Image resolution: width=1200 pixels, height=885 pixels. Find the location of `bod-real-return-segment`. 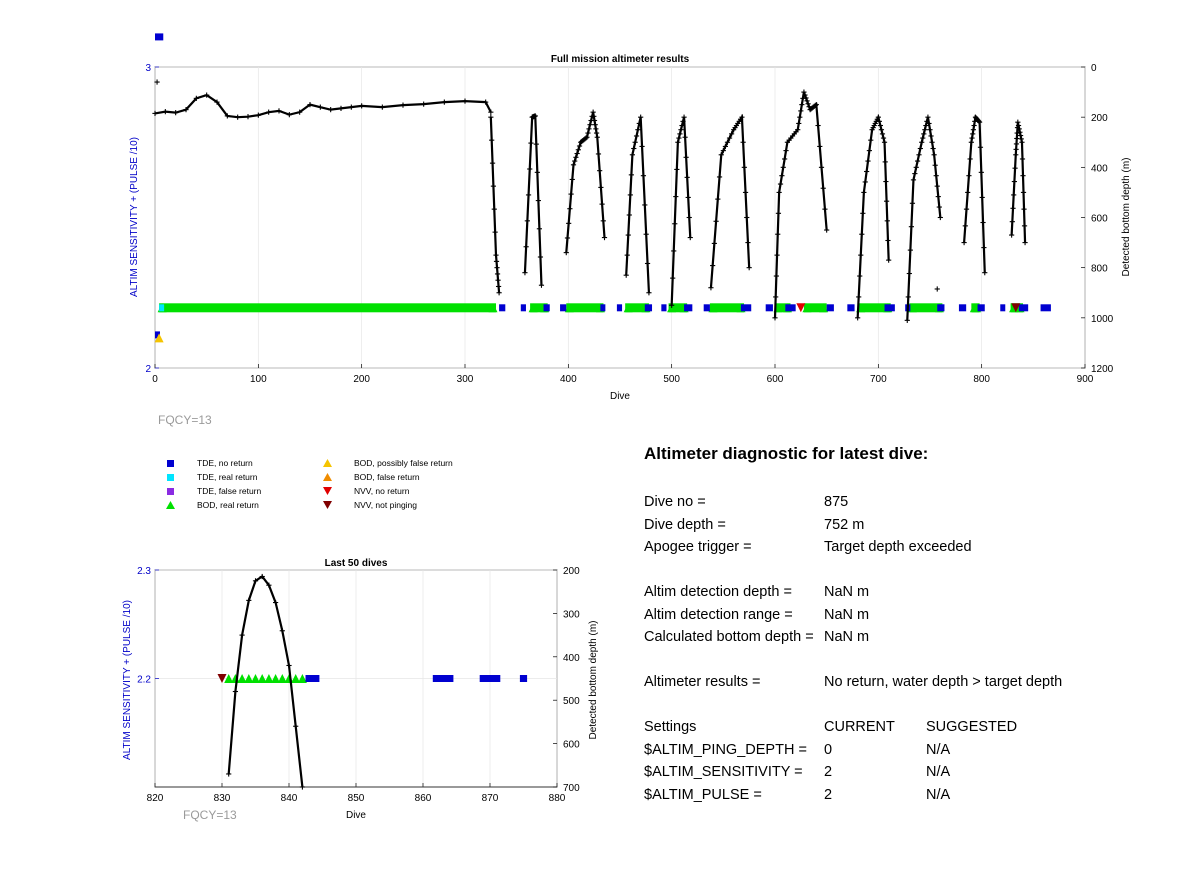

bod-real-return-segment is located at coordinates (327, 308).